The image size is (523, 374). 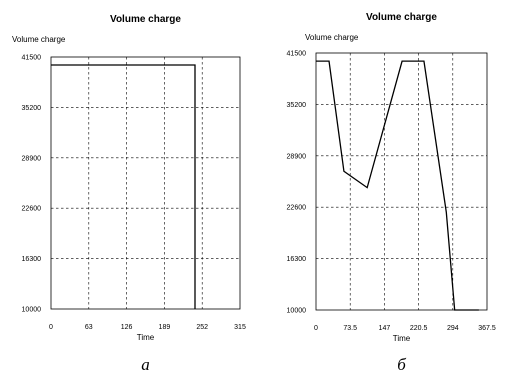 I want to click on x-tick-label: 294, so click(x=453, y=328).